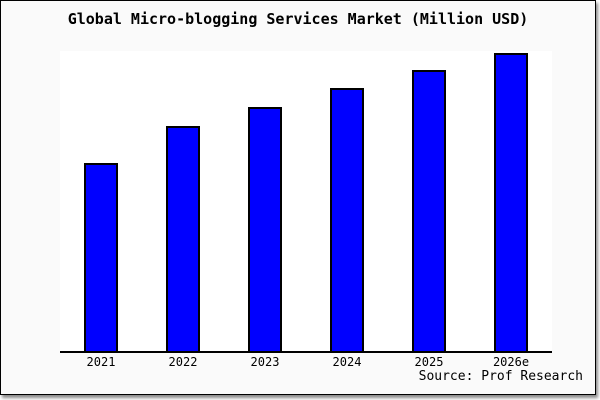 Image resolution: width=600 pixels, height=400 pixels. What do you see at coordinates (101, 362) in the screenshot?
I see `x-tick-label-2021: 2021` at bounding box center [101, 362].